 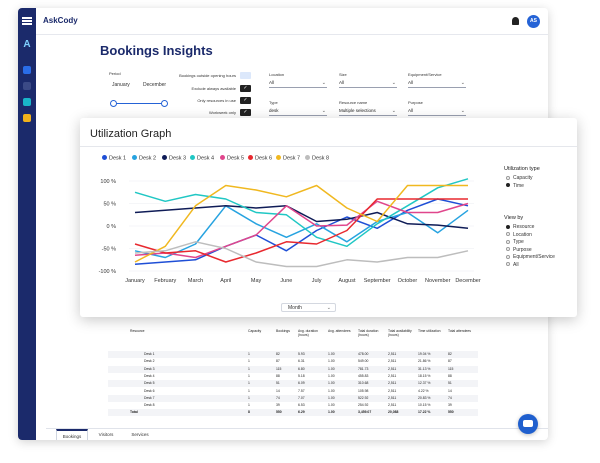 What do you see at coordinates (317, 281) in the screenshot?
I see `x-tick-label: July` at bounding box center [317, 281].